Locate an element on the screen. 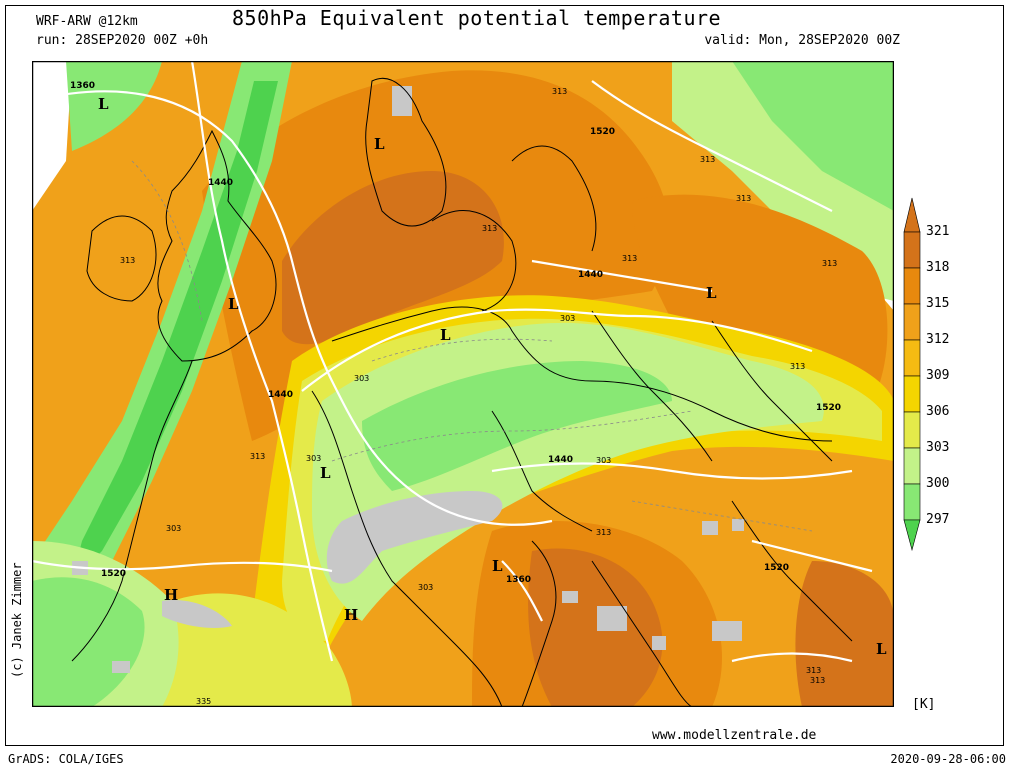 This screenshot has width=1024, height=768. field-ne-green-inner is located at coordinates (813, 136).